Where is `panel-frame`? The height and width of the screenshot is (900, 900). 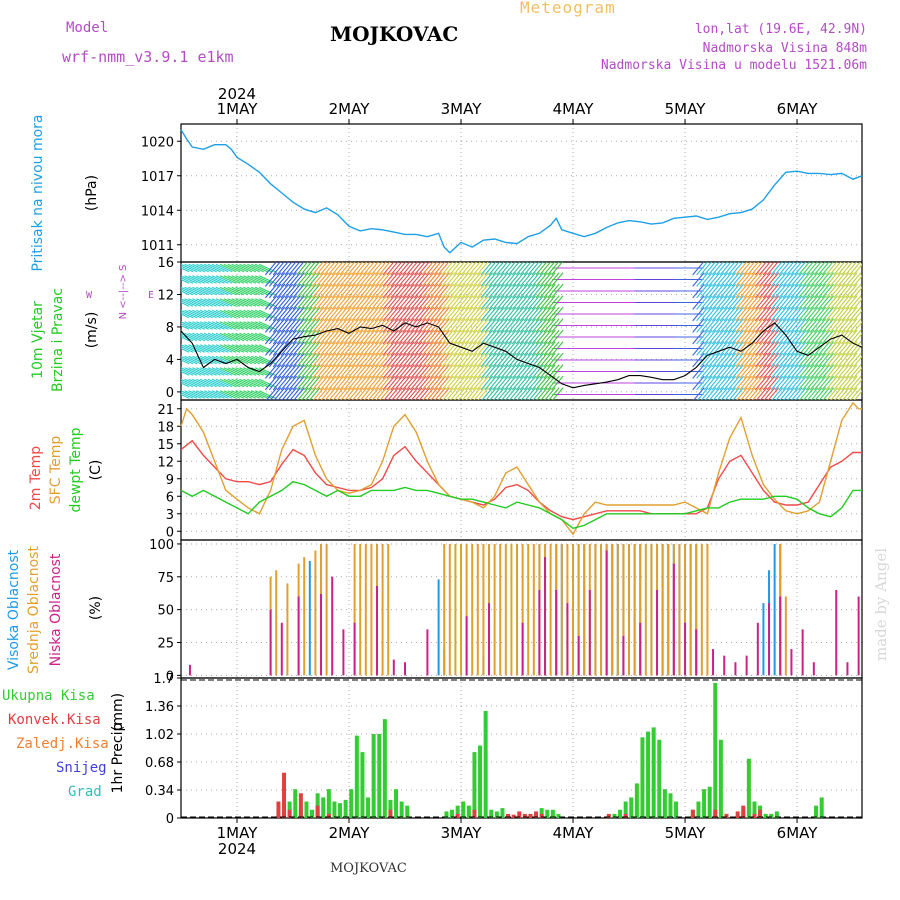
panel-frame is located at coordinates (521, 748).